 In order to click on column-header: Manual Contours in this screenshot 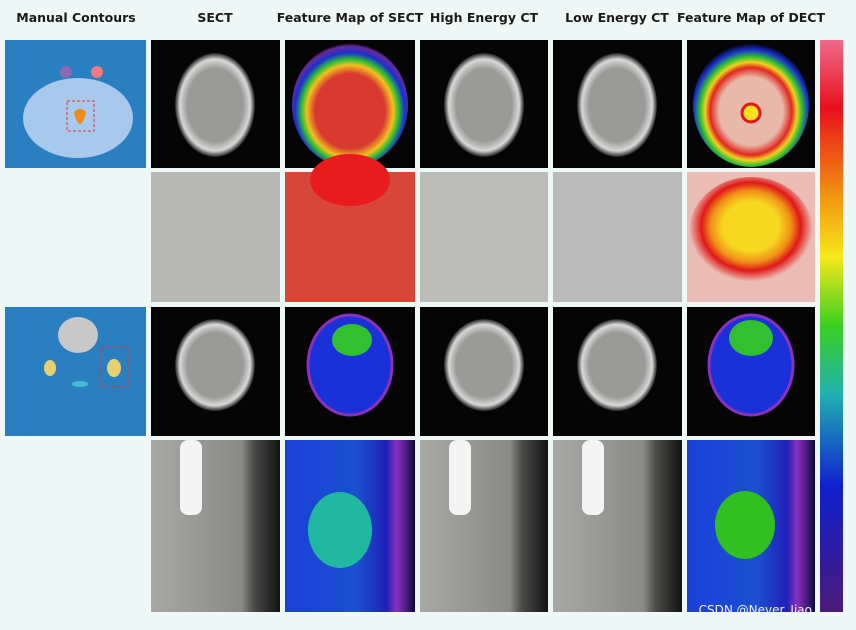, I will do `click(75, 17)`.